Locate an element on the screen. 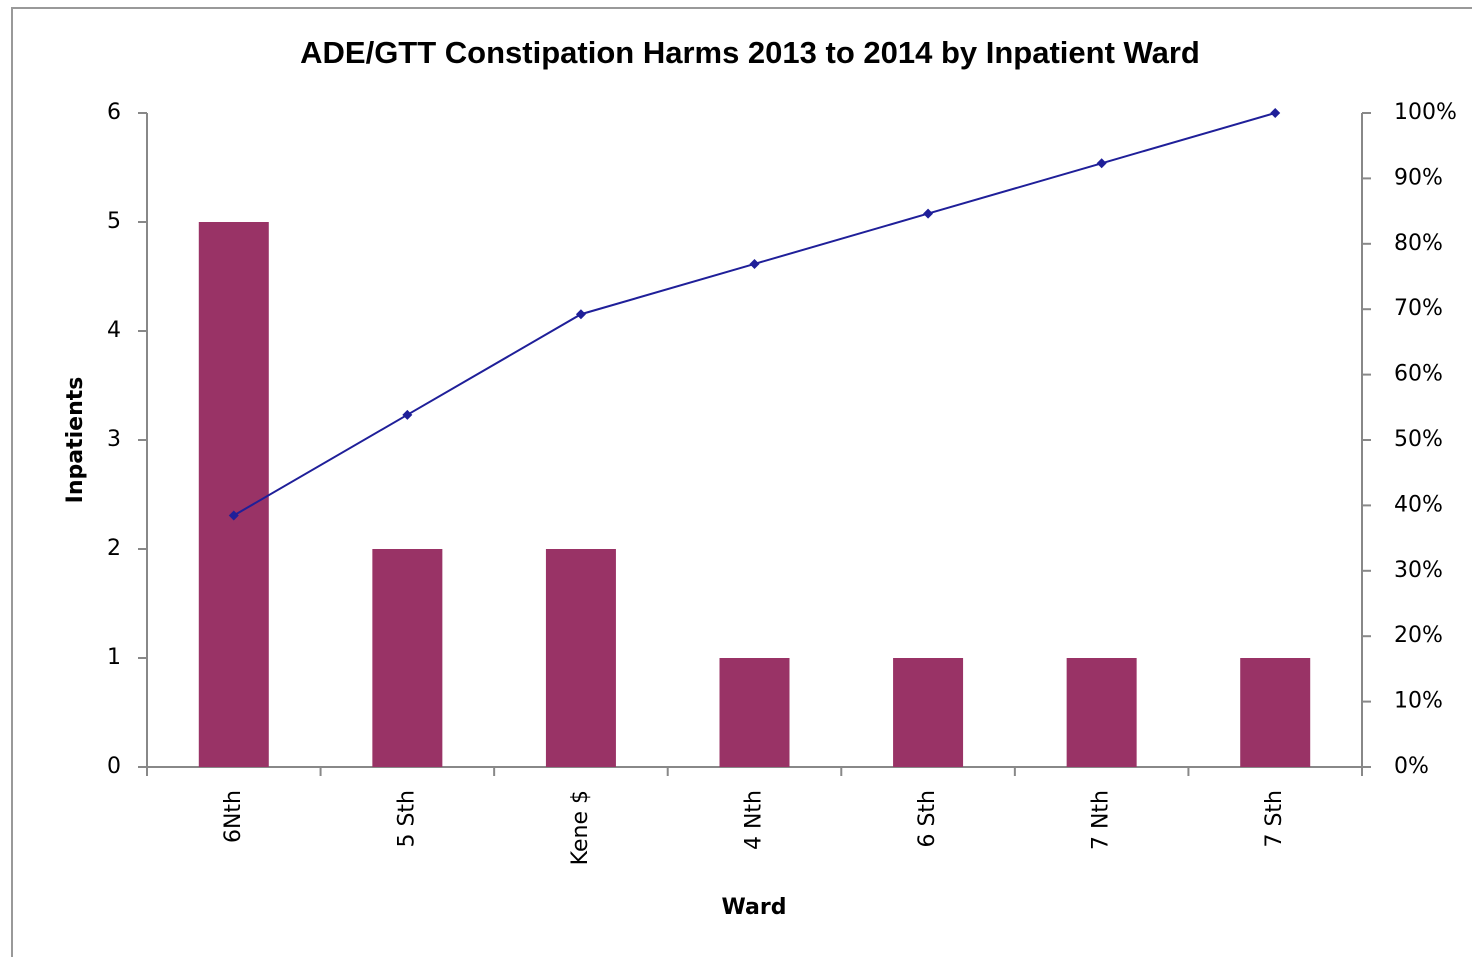  y-tick-label: 1 is located at coordinates (114, 657).